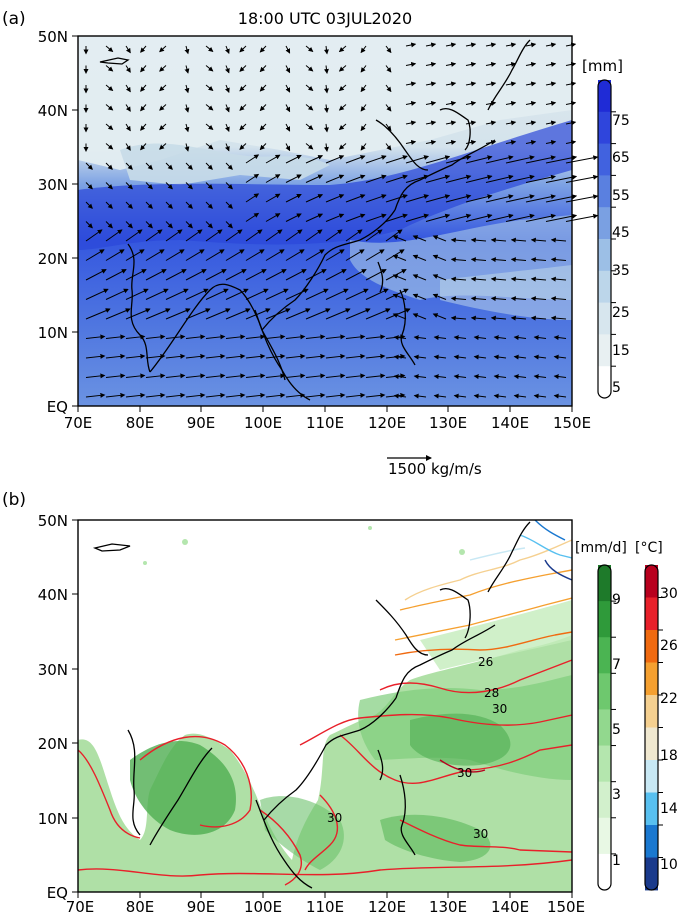 Image resolution: width=678 pixels, height=916 pixels. What do you see at coordinates (621, 254) in the screenshot?
I see `colorbar-a-labels: 75 65 55 45 35 25 15 5` at bounding box center [621, 254].